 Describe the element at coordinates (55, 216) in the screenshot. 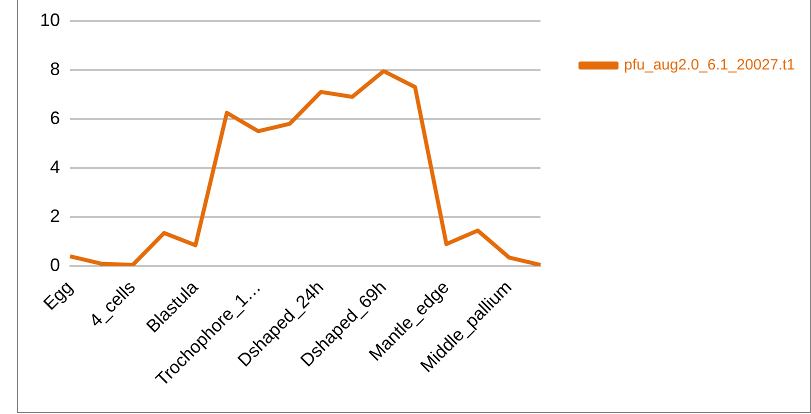

I see `y-tick-label: 2` at that location.